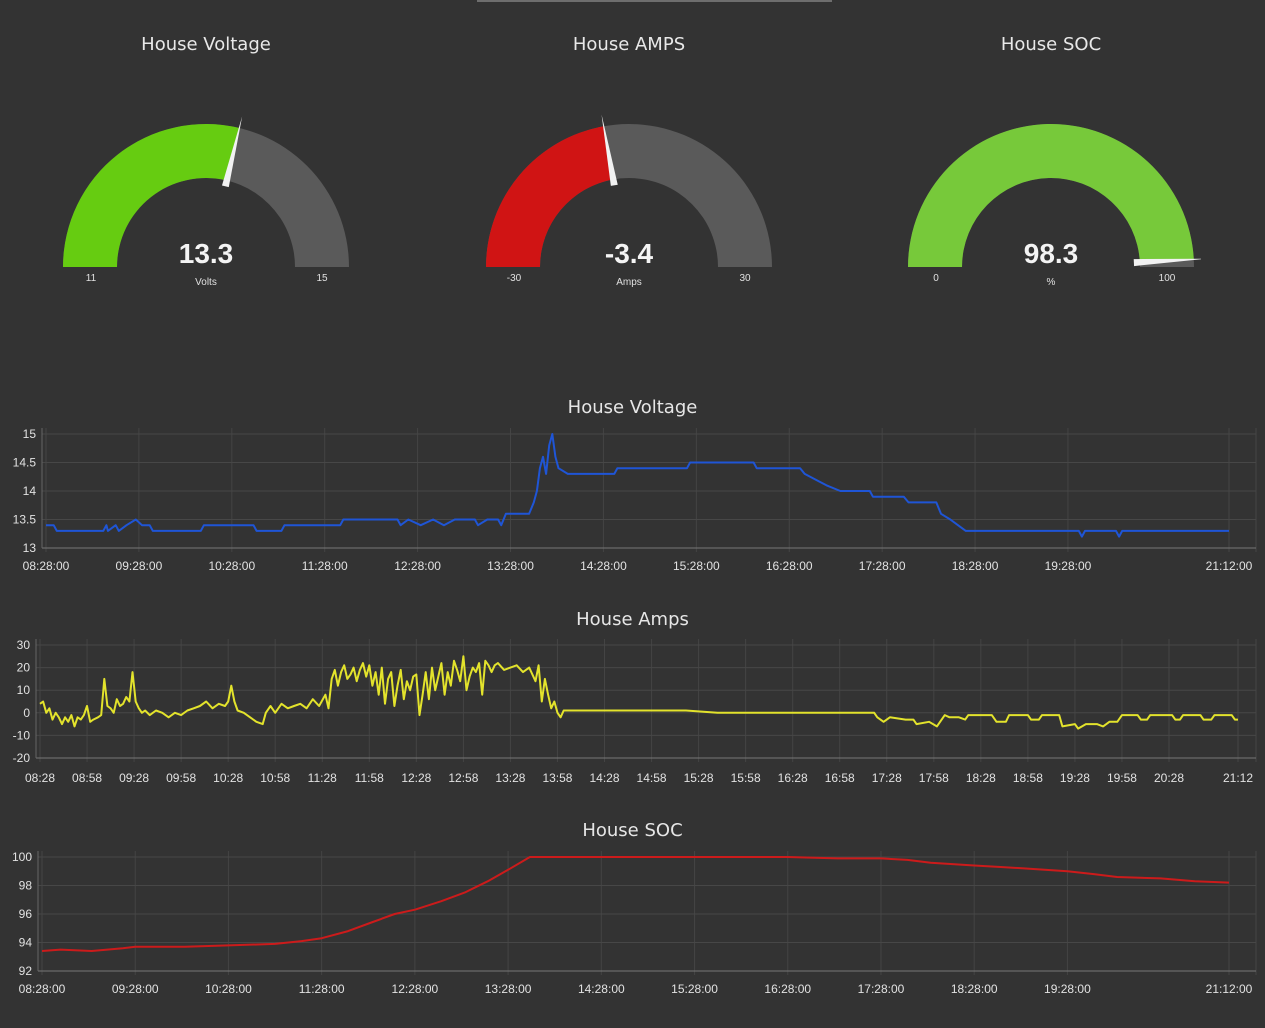 The width and height of the screenshot is (1265, 1028). What do you see at coordinates (25, 520) in the screenshot?
I see `y-tick-label: 13.5` at bounding box center [25, 520].